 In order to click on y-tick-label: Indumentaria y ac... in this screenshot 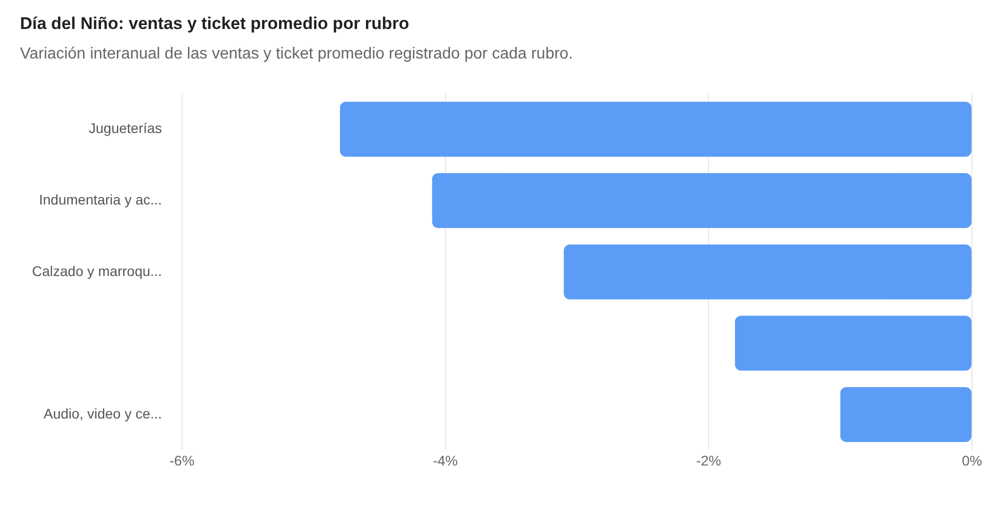, I will do `click(100, 199)`.